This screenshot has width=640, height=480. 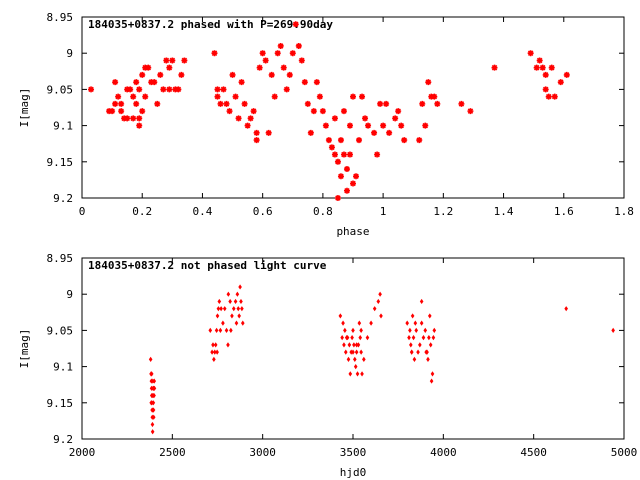 I want to click on y-tick-label: 9.1, so click(x=63, y=126).